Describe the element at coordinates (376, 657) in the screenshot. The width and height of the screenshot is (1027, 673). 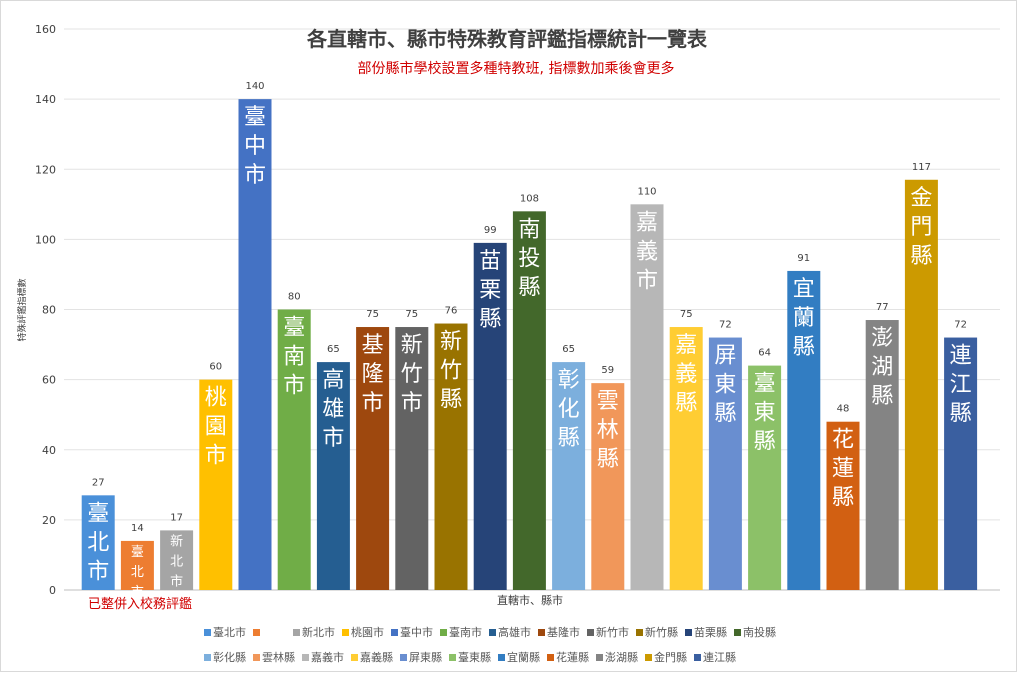
I see `legend-label: 嘉義縣` at that location.